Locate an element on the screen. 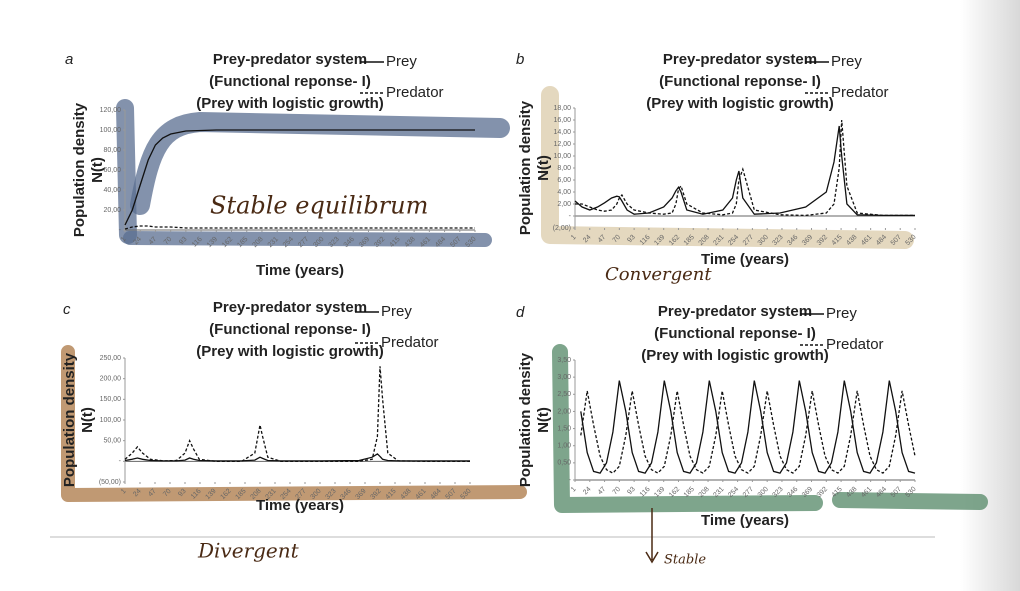 This screenshot has height=591, width=1020. y-tick-label: 12,00 is located at coordinates (562, 144).